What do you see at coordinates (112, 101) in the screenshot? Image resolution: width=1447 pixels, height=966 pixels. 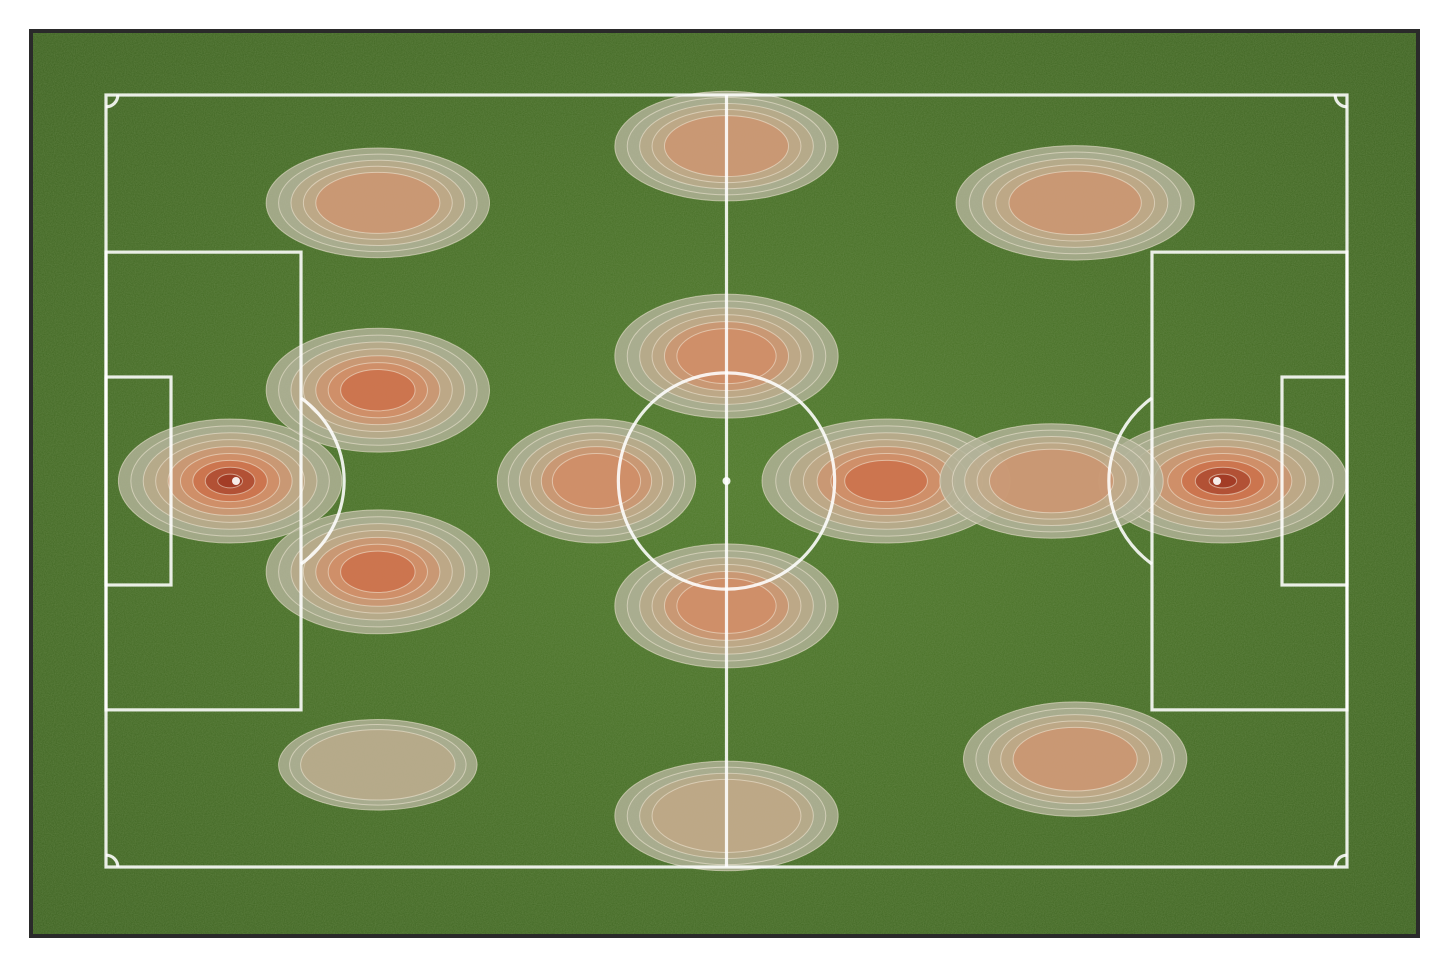 I see `corner-arc-top-left` at bounding box center [112, 101].